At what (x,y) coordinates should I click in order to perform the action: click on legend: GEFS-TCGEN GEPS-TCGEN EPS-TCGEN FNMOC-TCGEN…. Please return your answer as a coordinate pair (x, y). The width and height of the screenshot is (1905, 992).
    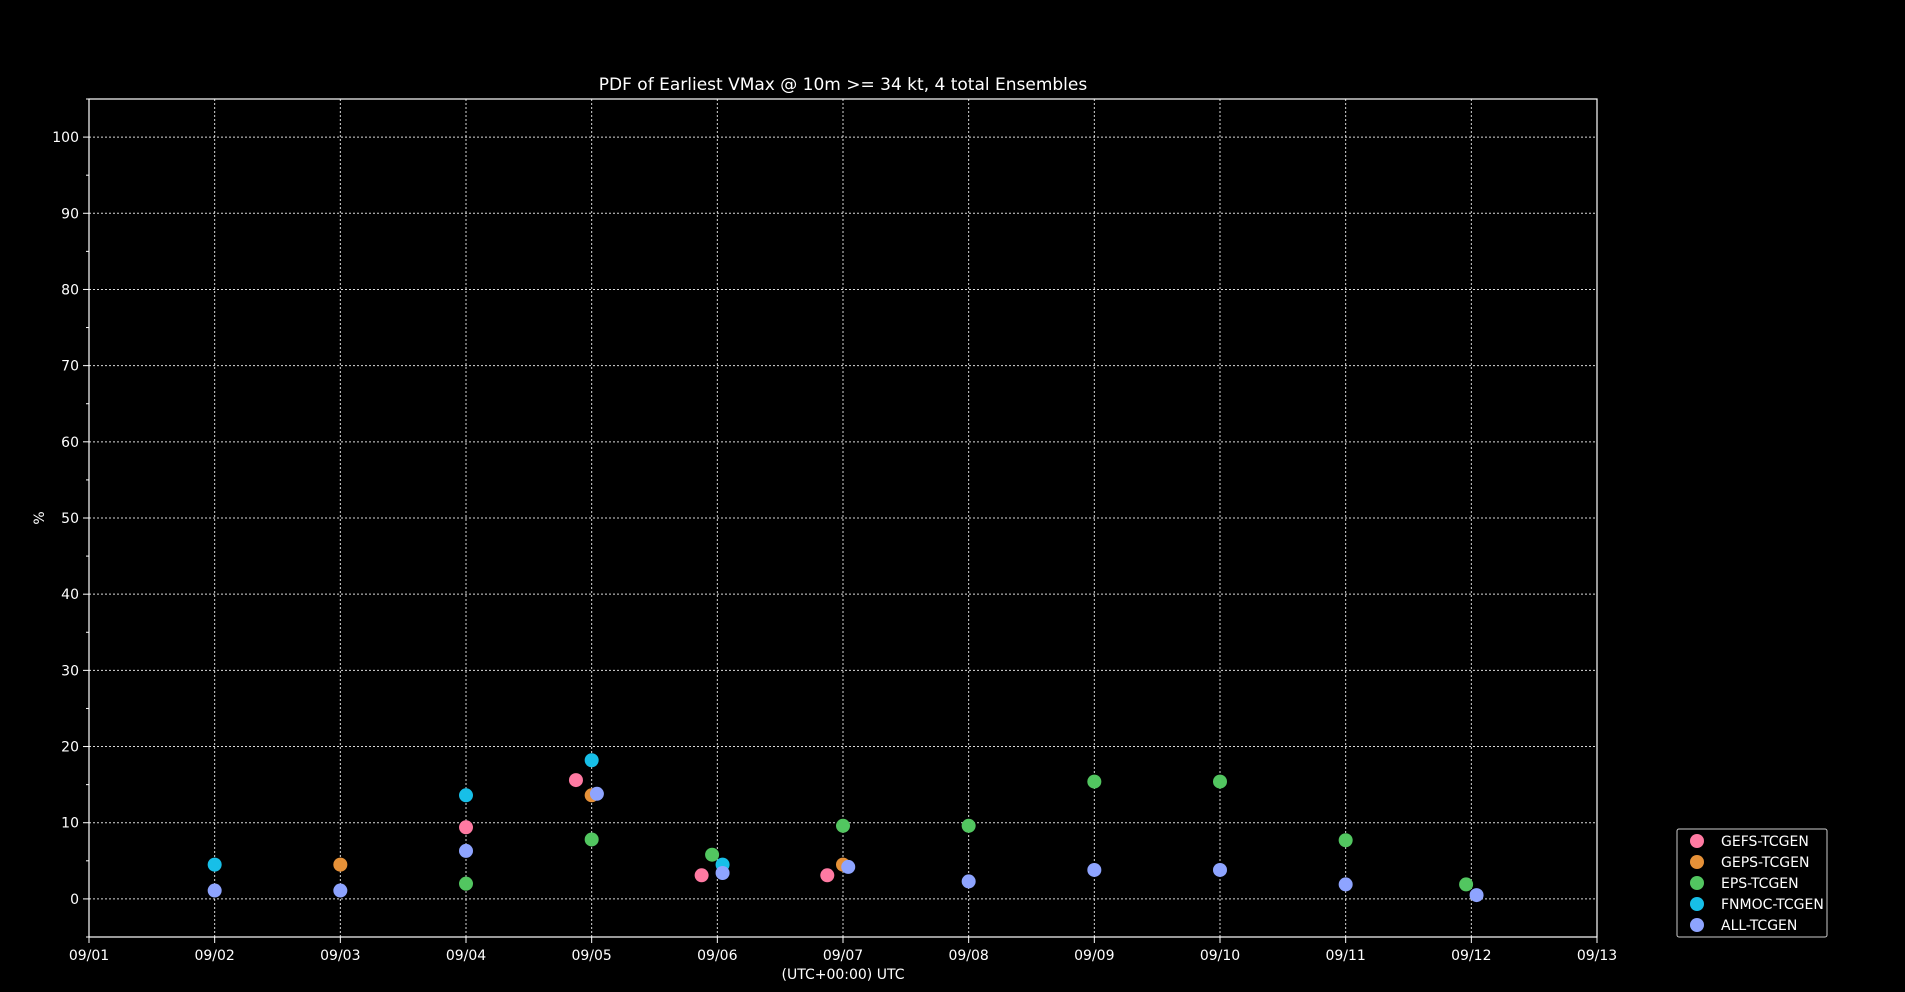
    Looking at the image, I should click on (1752, 883).